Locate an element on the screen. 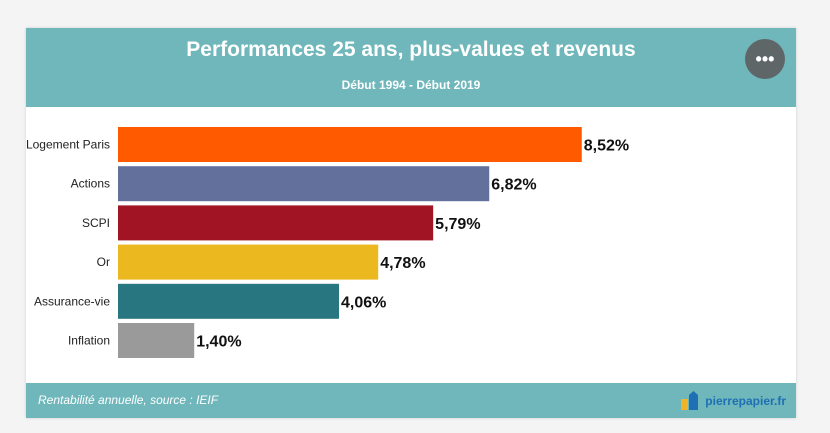  house-icon is located at coordinates (690, 400).